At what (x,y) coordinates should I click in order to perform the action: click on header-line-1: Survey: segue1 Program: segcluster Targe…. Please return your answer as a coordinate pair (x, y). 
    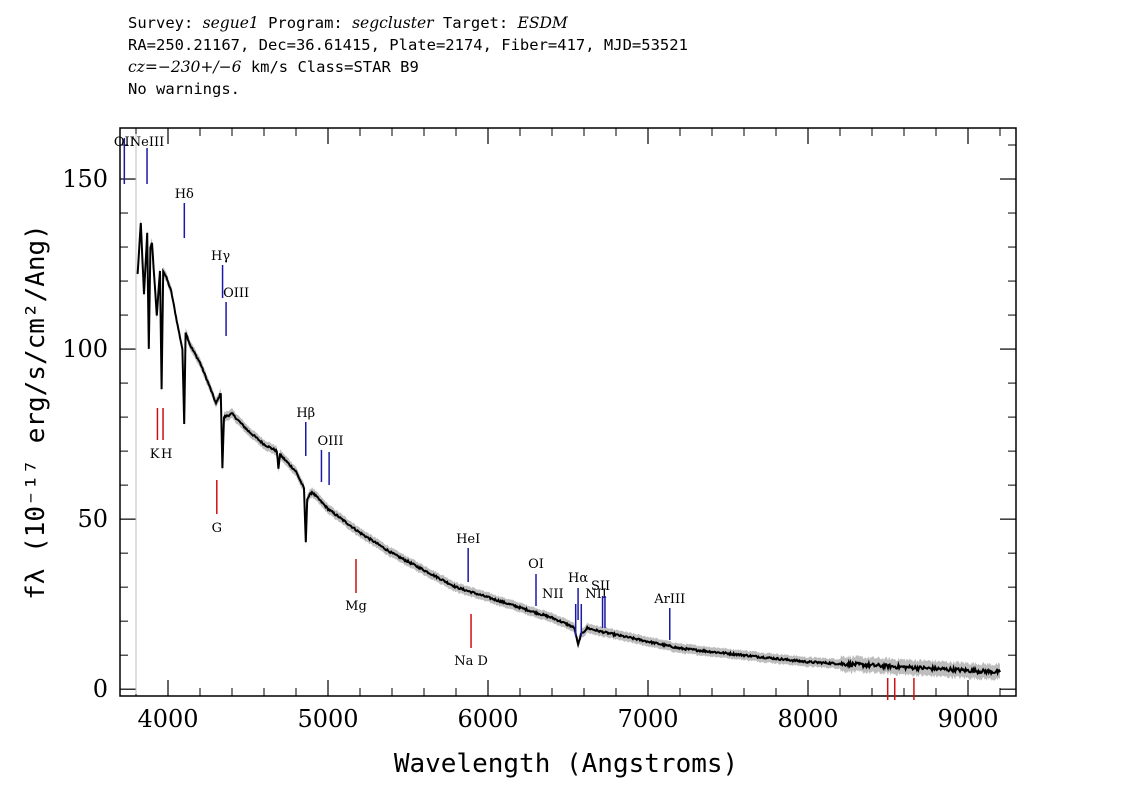
    Looking at the image, I should click on (408, 23).